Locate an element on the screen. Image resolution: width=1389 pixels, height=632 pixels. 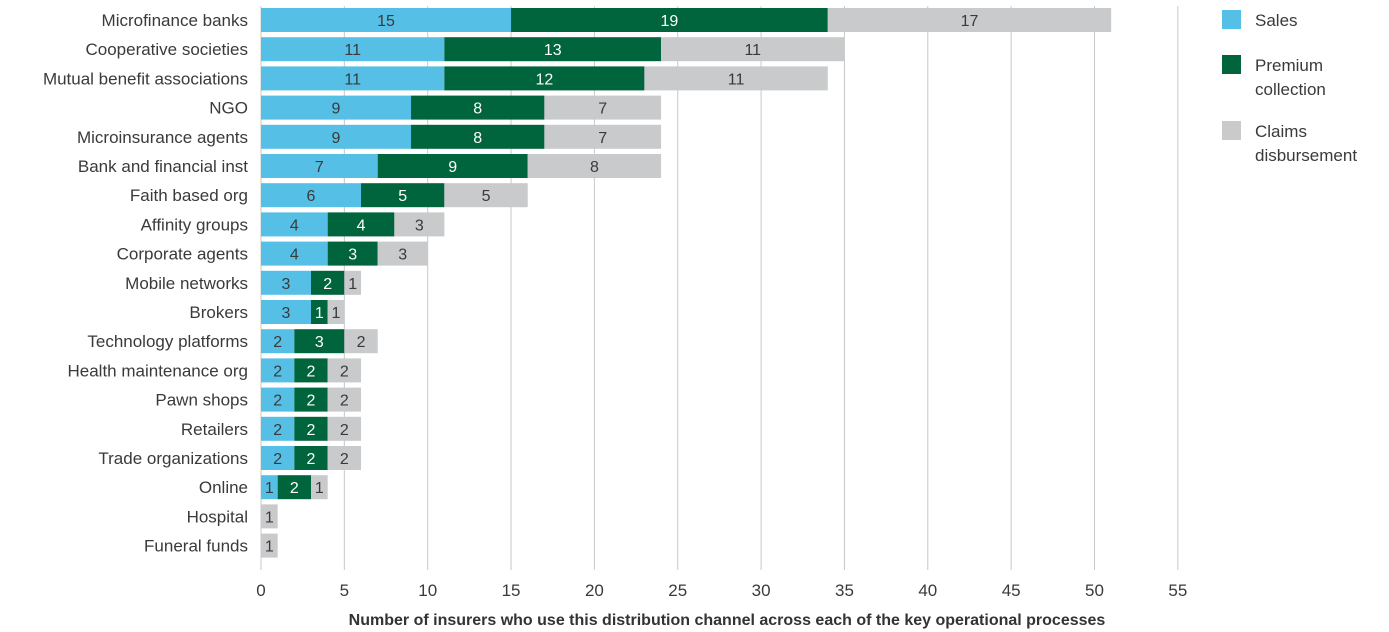
legend-swatch is located at coordinates (1231, 19).